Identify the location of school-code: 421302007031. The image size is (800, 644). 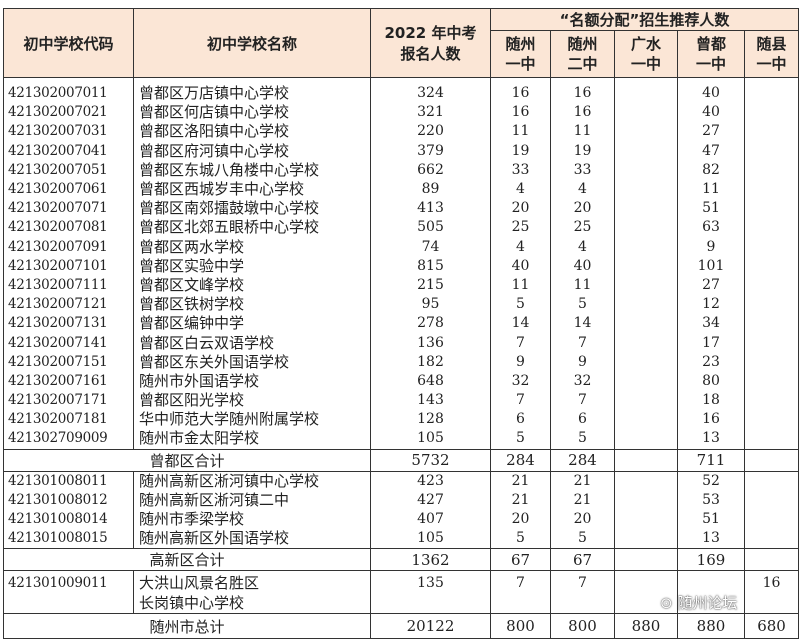
(68, 132).